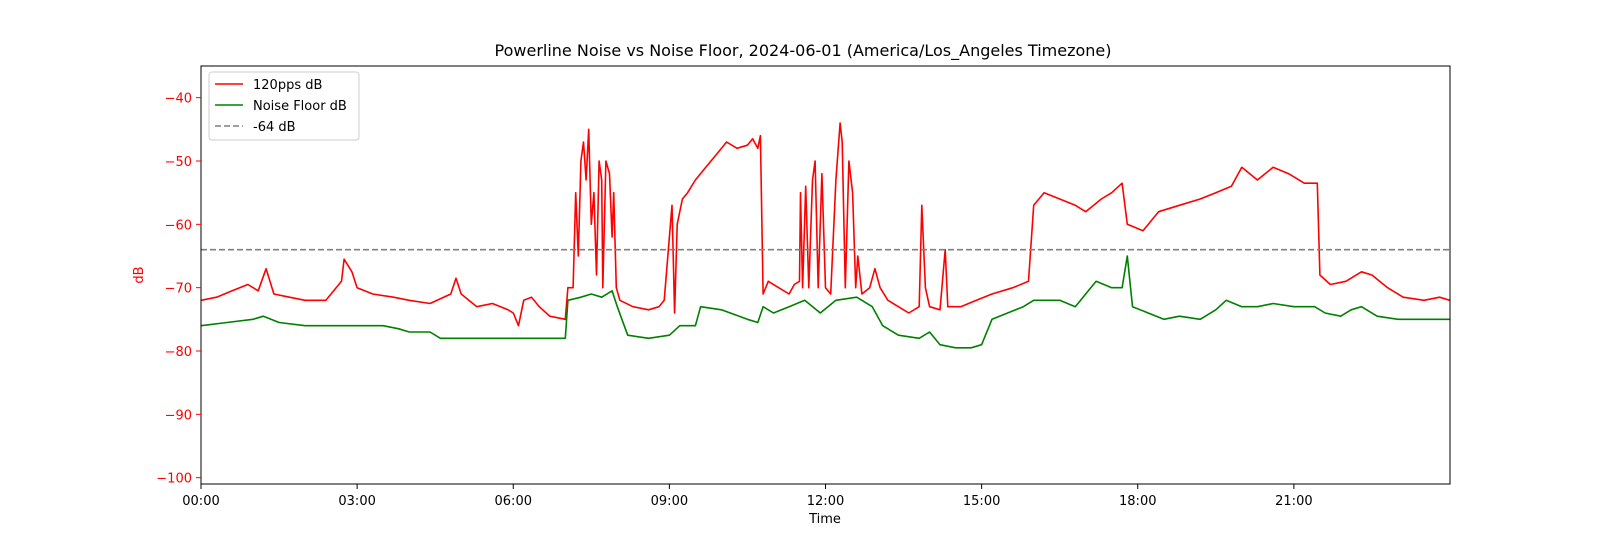  I want to click on x-axis: 00:00 03:00 06:00 09:00 12:00 15:00 18:00 21:00, so click(747, 496).